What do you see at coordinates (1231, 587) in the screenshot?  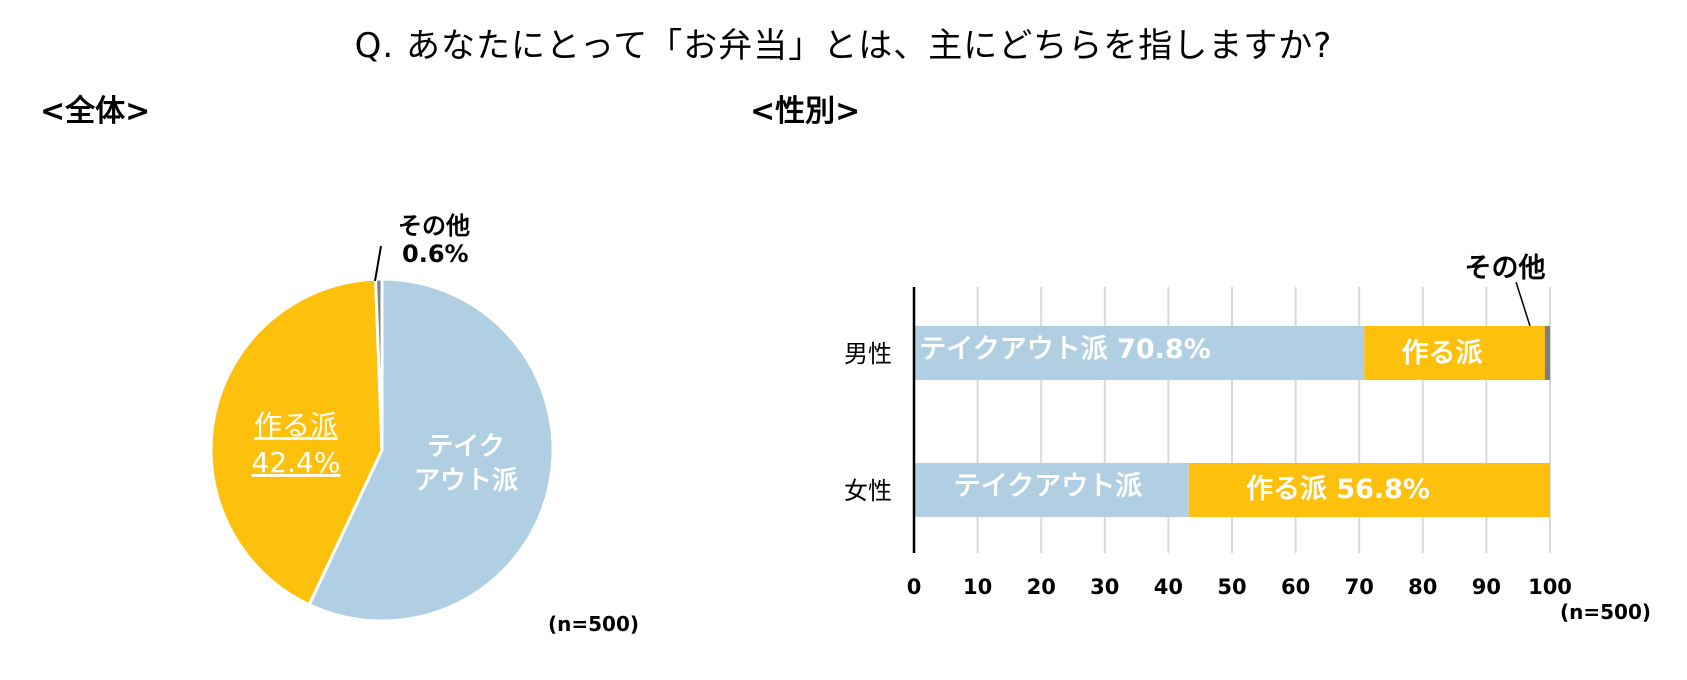 I see `x-tick-label: 50` at bounding box center [1231, 587].